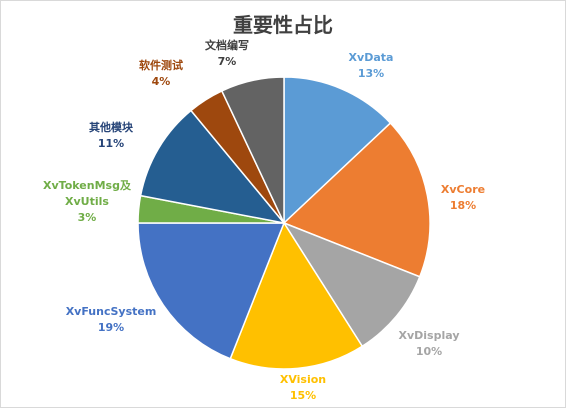 This screenshot has height=408, width=566. I want to click on slice-label: XvDisplay 10%, so click(429, 343).